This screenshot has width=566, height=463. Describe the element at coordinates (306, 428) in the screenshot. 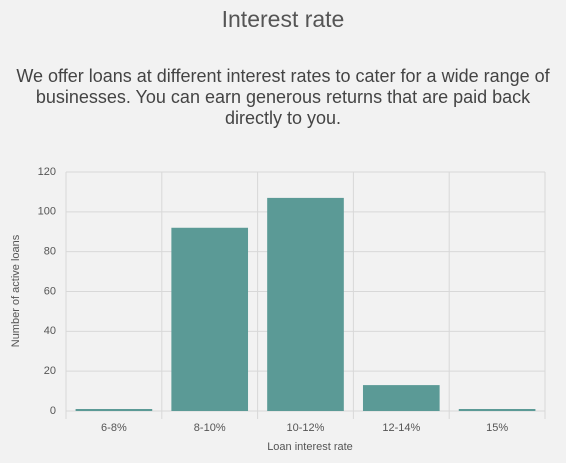

I see `x-tick-label: 10-12%` at that location.